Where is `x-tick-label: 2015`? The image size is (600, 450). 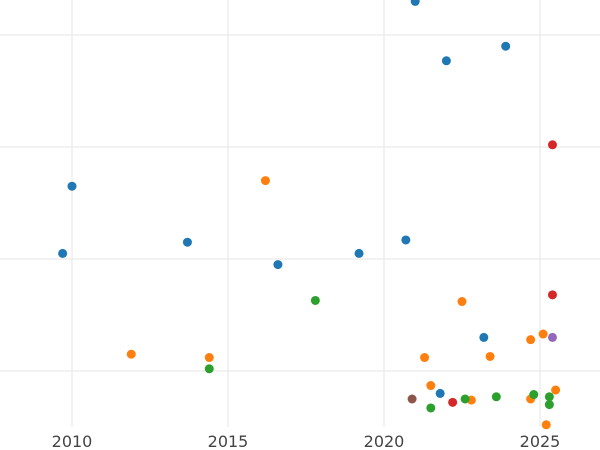
x-tick-label: 2015 is located at coordinates (228, 441).